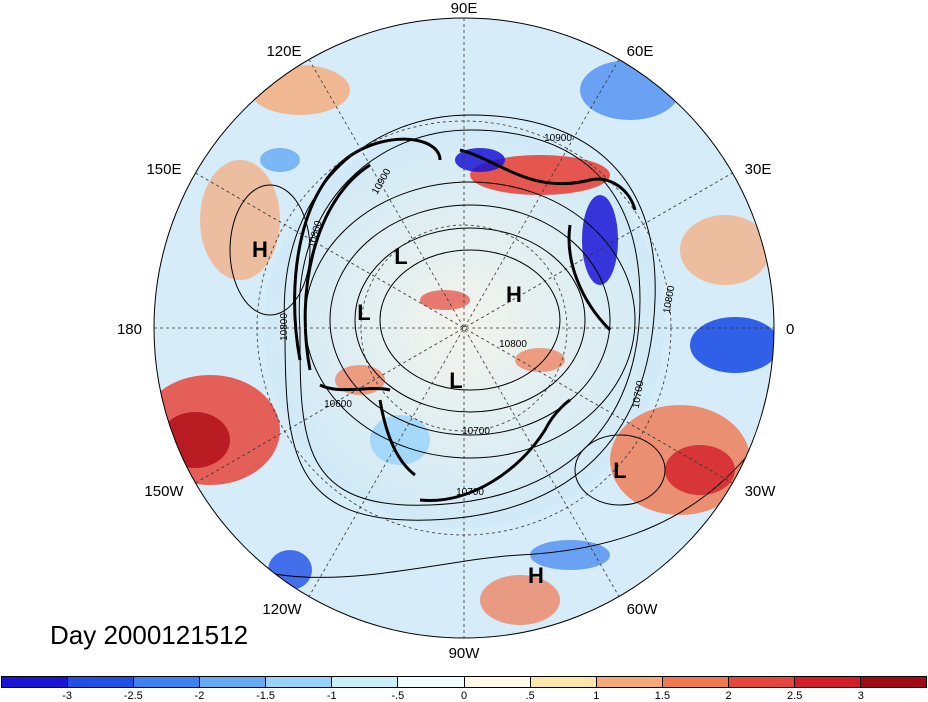  I want to click on colorbar-tick-label: -3, so click(67, 696).